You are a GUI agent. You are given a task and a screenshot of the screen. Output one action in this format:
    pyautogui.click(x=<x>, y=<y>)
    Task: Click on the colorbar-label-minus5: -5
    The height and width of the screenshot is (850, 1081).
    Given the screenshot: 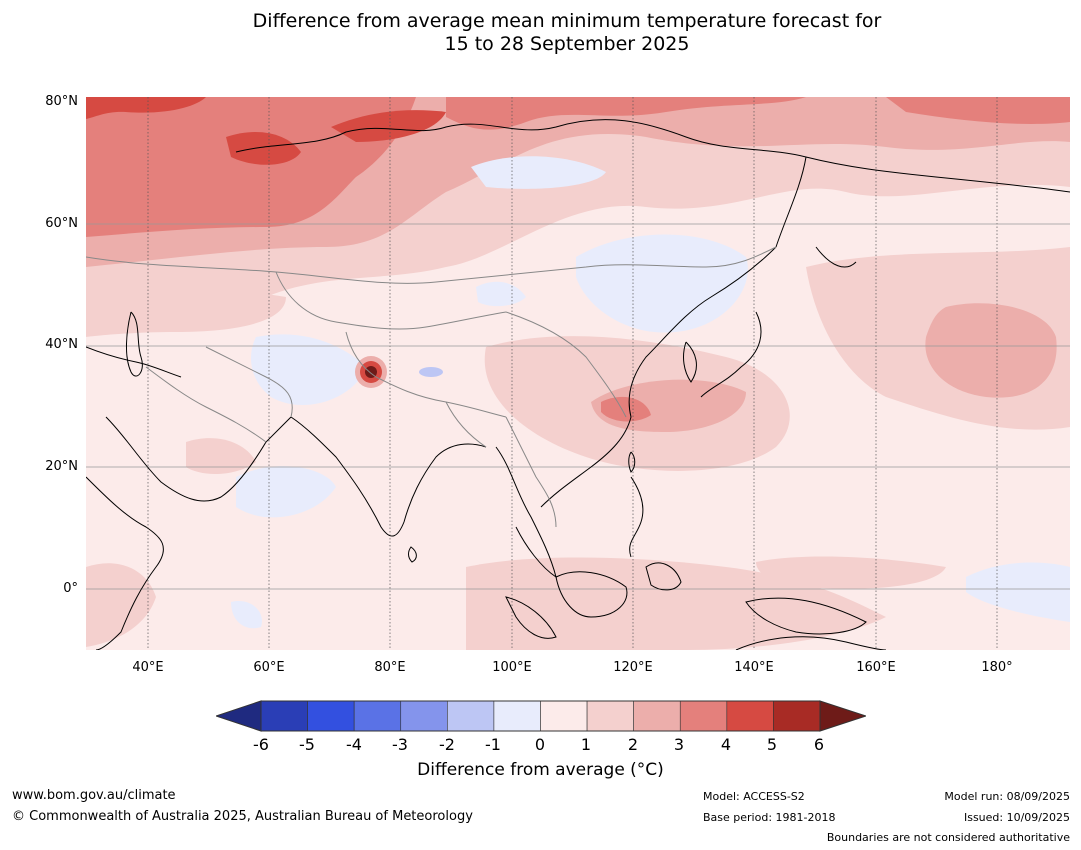 What is the action you would take?
    pyautogui.click(x=307, y=744)
    